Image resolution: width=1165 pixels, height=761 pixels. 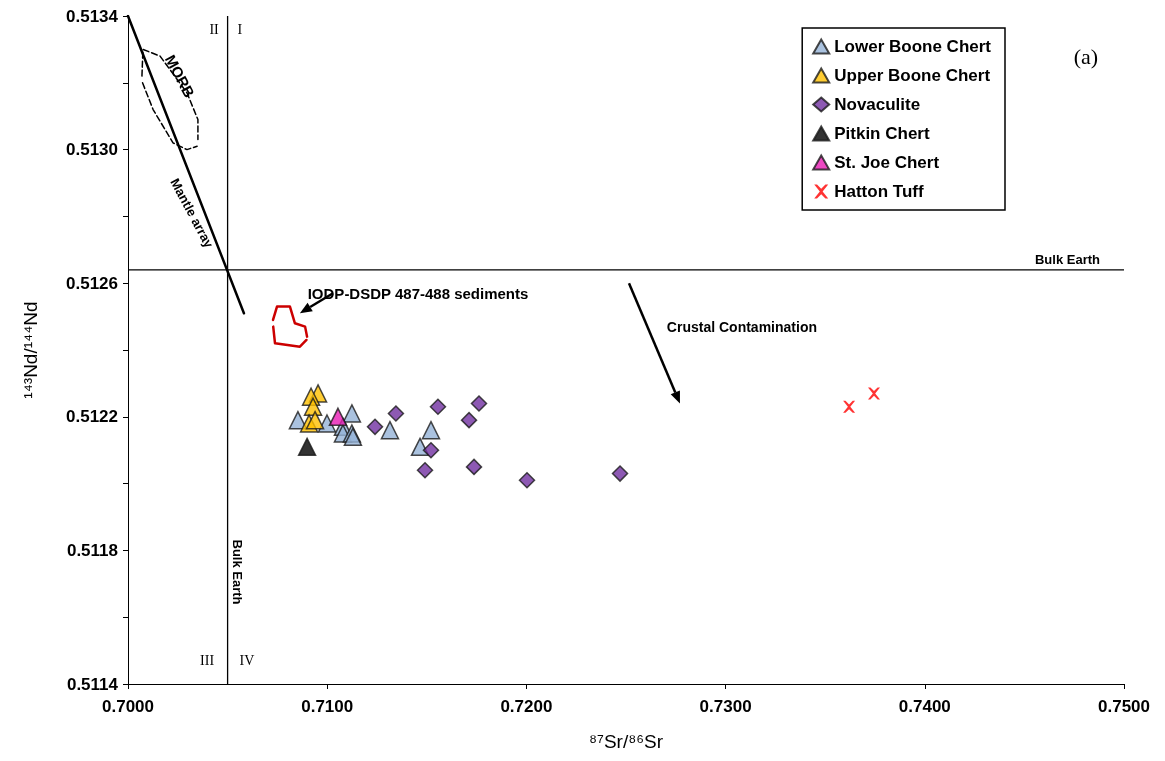 I want to click on x-tick-label: 0.7000, so click(x=128, y=706).